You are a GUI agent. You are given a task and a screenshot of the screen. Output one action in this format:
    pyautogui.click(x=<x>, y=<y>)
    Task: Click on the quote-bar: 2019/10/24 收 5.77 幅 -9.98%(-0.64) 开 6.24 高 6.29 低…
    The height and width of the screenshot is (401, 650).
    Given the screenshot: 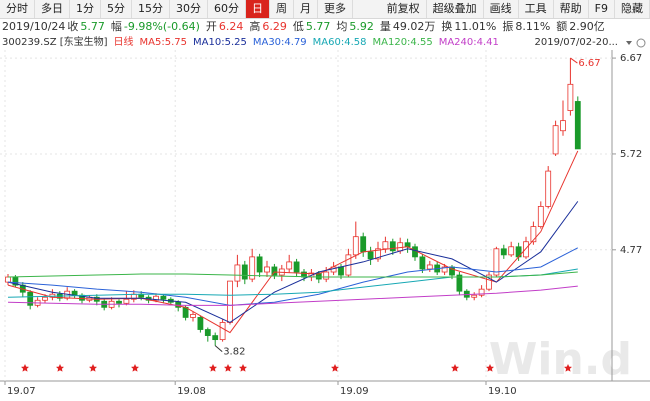 What is the action you would take?
    pyautogui.click(x=306, y=27)
    